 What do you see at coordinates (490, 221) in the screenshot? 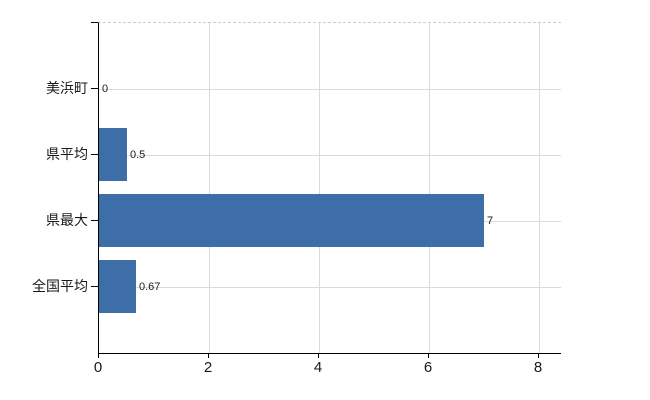
I see `bar-value-label: 7` at bounding box center [490, 221].